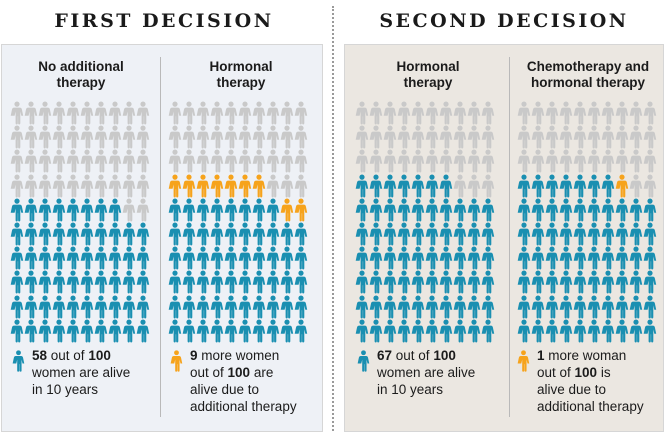 This screenshot has height=437, width=665. I want to click on pictogram-grid-chemotherapy-and-hormonal-therapy, so click(587, 222).